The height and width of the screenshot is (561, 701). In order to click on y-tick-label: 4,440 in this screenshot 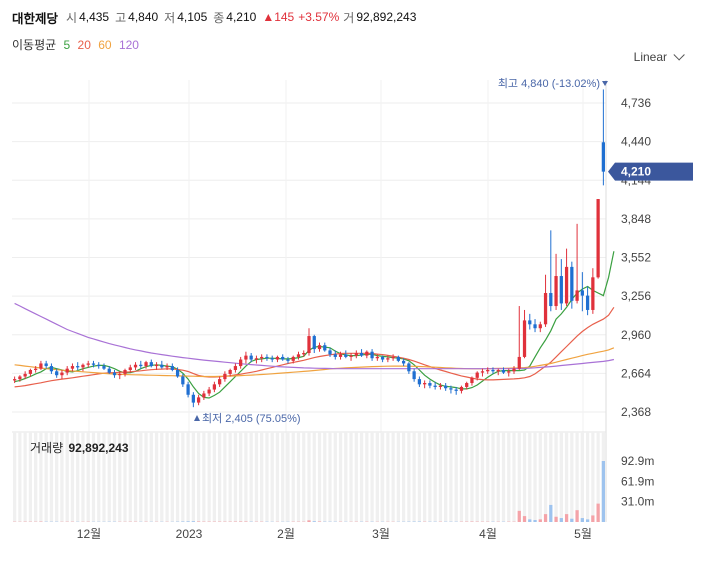, I will do `click(636, 142)`.